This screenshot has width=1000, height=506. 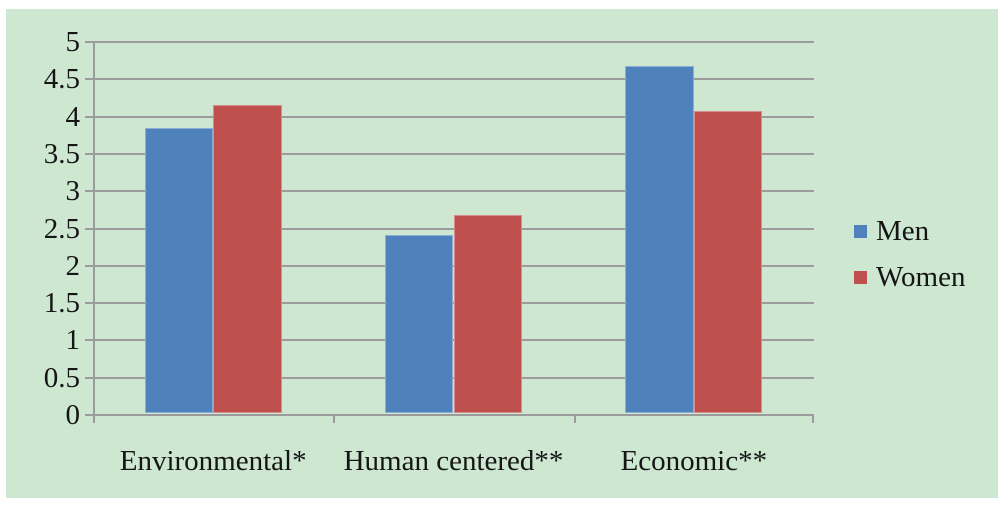 I want to click on gridline-4.5, so click(x=449, y=79).